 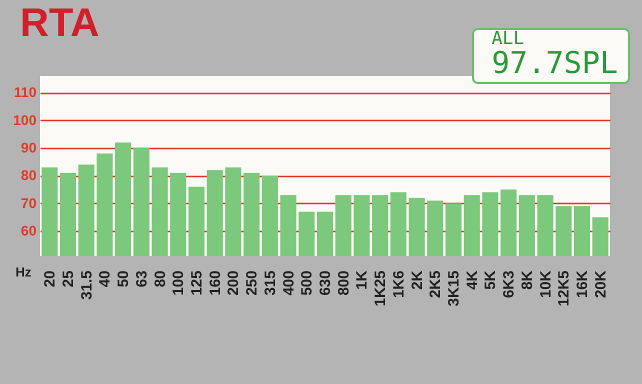 What do you see at coordinates (233, 283) in the screenshot?
I see `x-tick-label: 200` at bounding box center [233, 283].